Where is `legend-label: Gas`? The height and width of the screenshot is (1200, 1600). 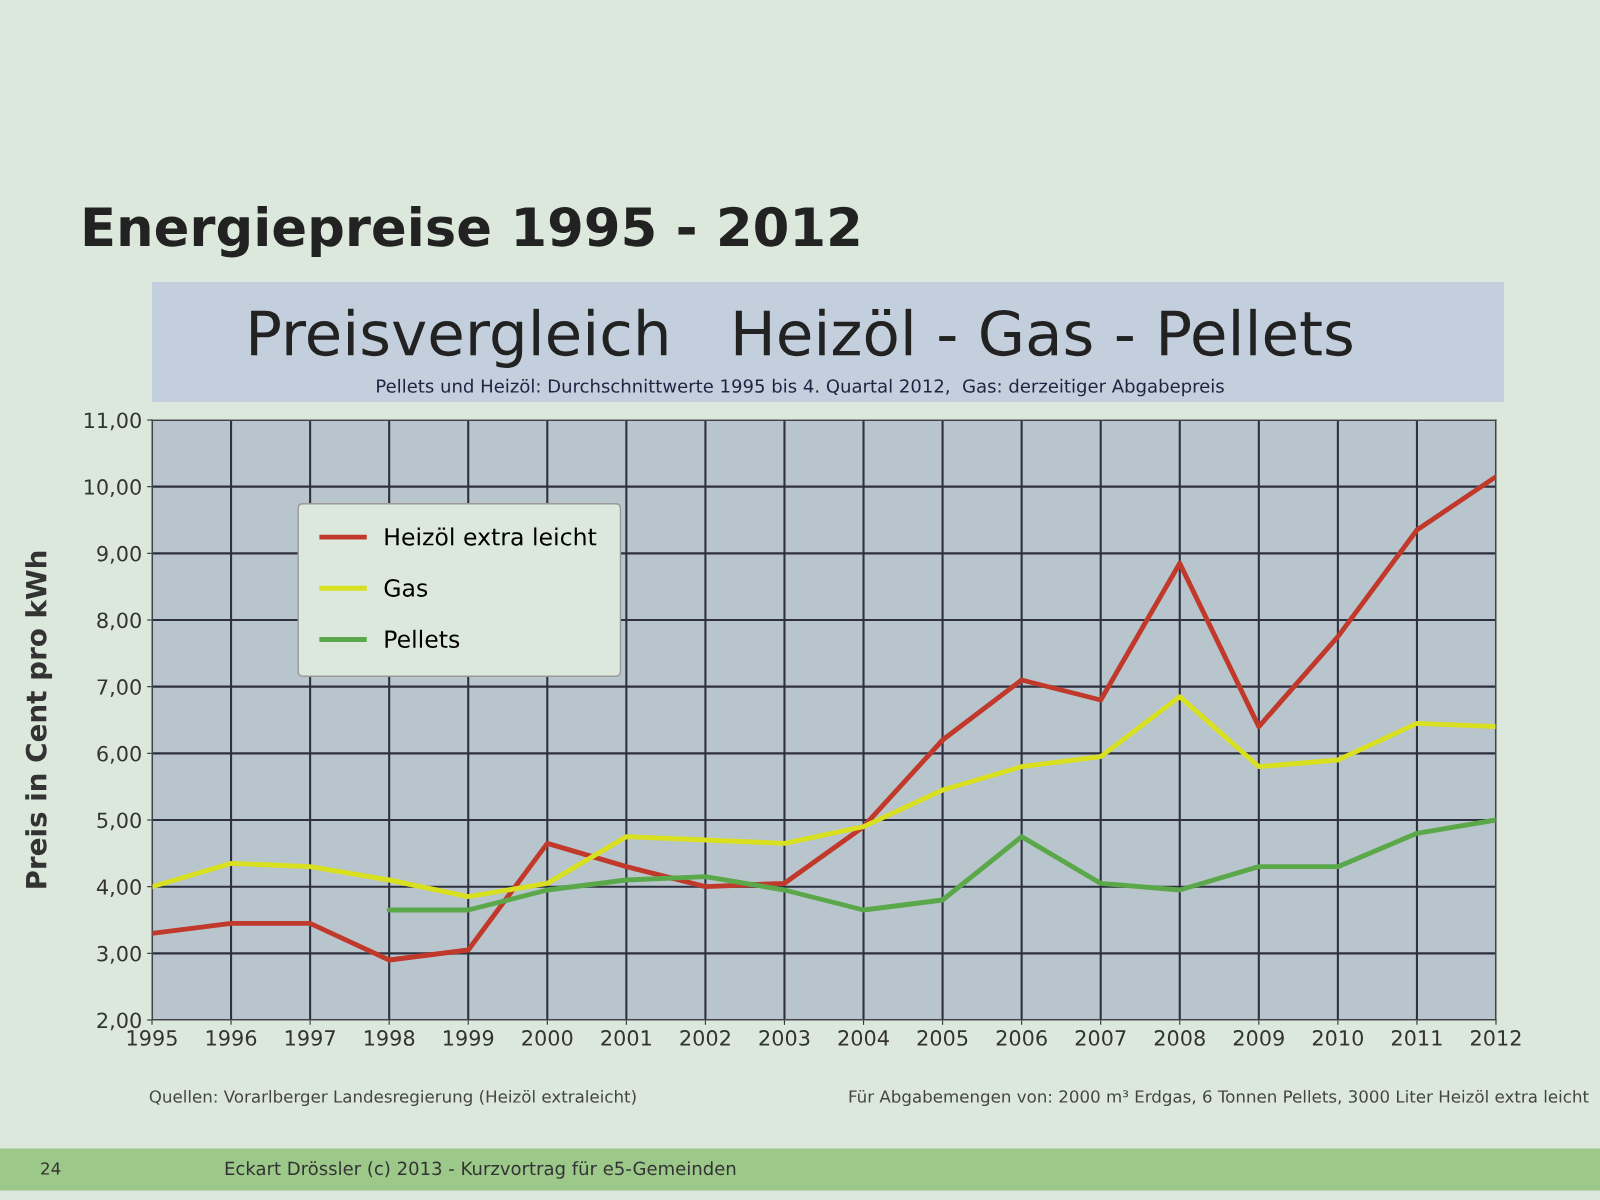
legend-label: Gas is located at coordinates (406, 588).